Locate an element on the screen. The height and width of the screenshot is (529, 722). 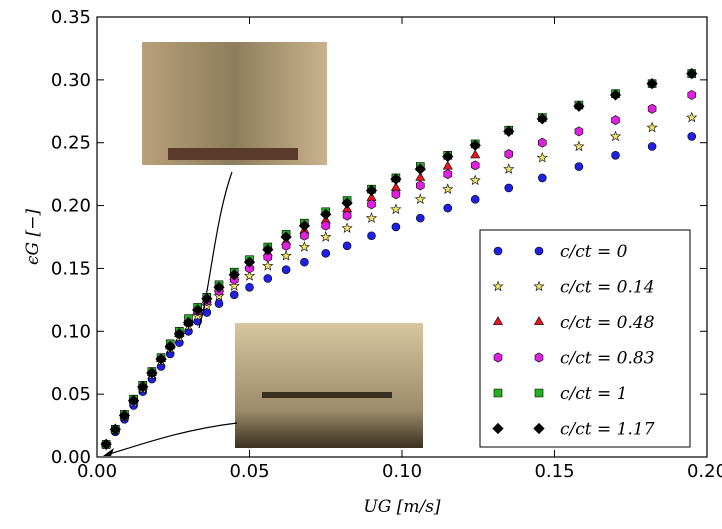
legend-label: c/ct = 0.48 is located at coordinates (607, 323).